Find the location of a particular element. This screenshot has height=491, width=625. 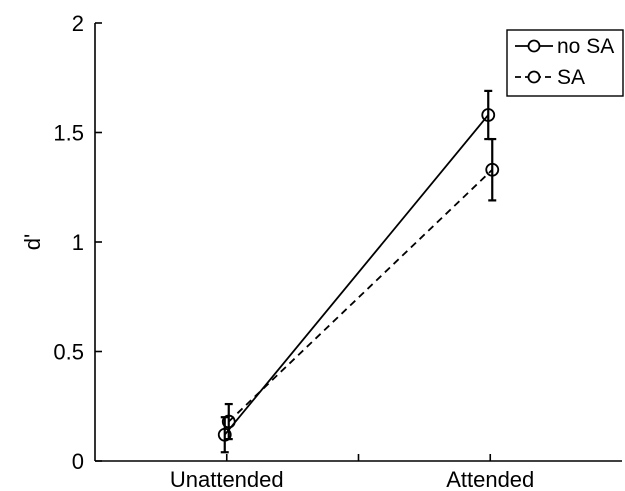

x-tick-label: Attended is located at coordinates (490, 479).